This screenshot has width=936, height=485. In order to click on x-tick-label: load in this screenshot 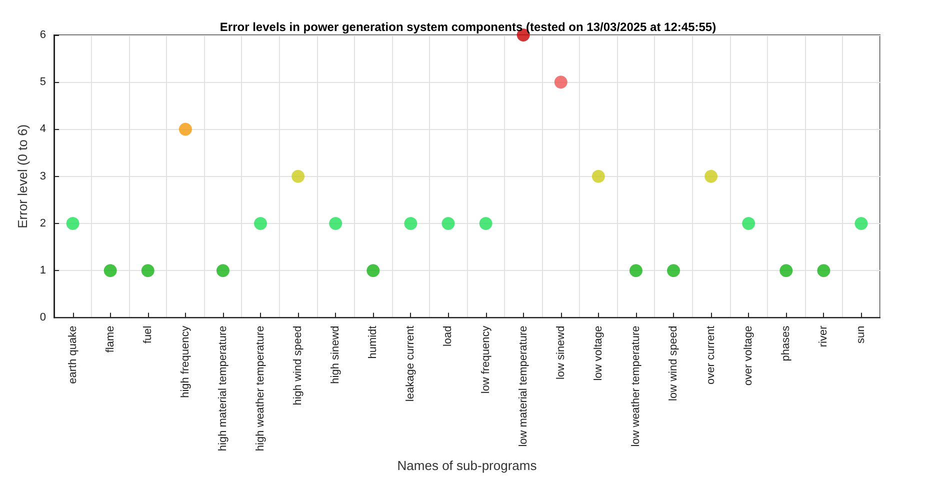, I will do `click(448, 336)`.